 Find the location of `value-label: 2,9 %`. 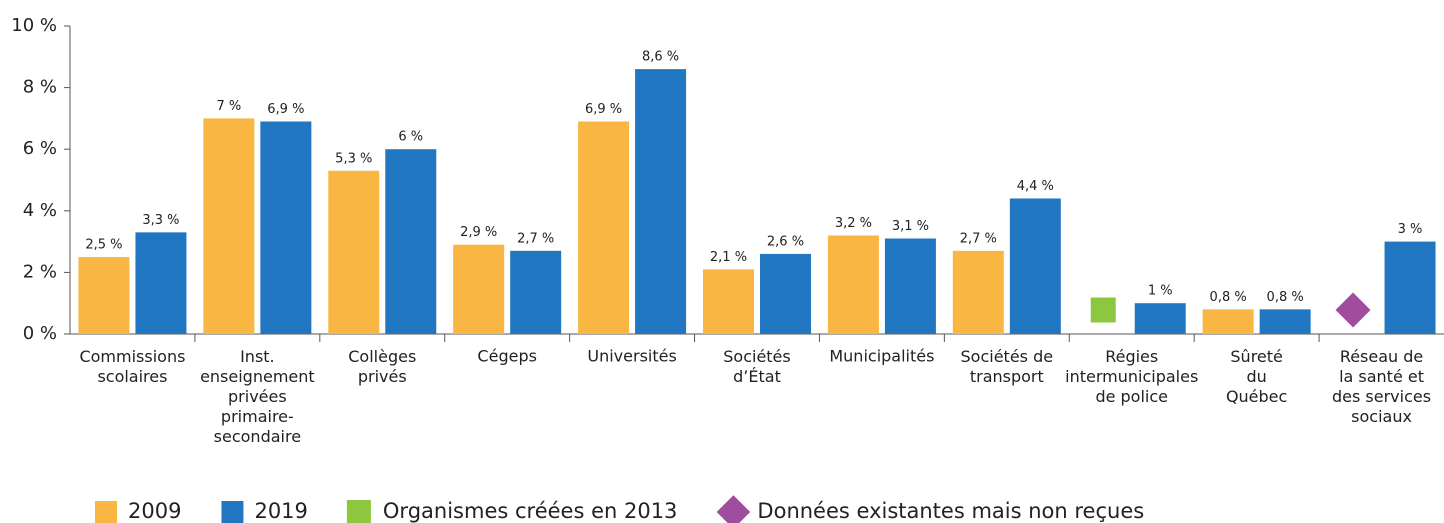

value-label: 2,9 % is located at coordinates (478, 232).